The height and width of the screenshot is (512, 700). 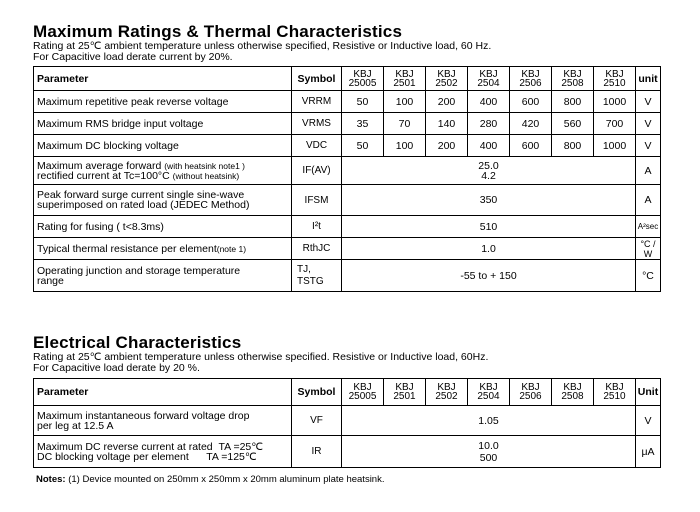 I want to click on symbol-cell: IF(AV), so click(x=316, y=170).